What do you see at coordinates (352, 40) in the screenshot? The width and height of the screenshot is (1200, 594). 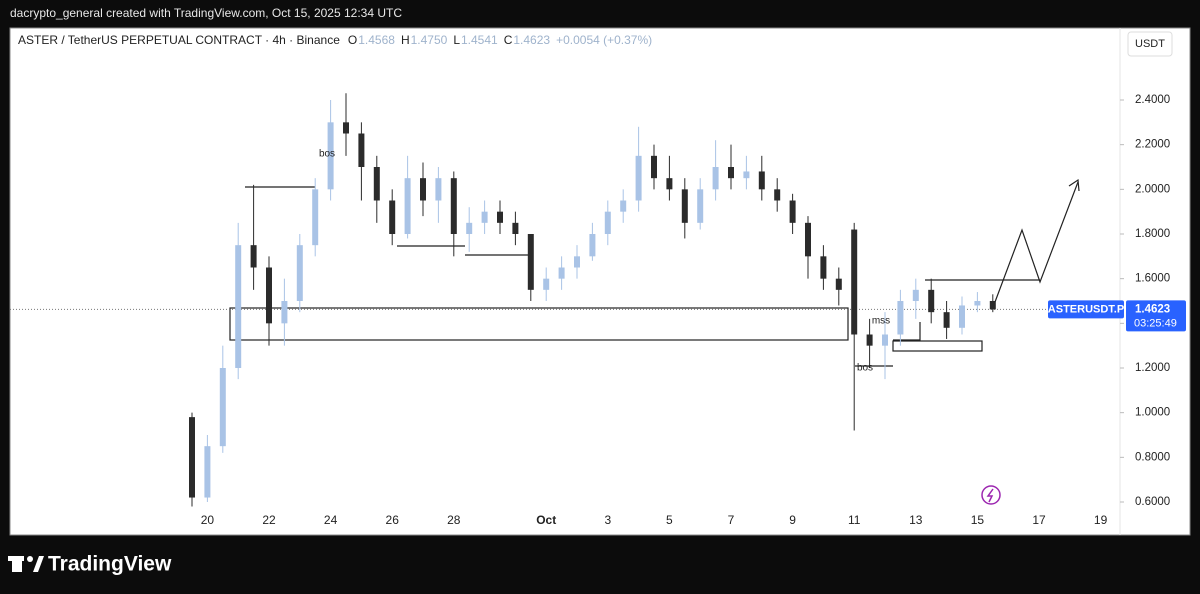 I see `ohlc-key: O` at bounding box center [352, 40].